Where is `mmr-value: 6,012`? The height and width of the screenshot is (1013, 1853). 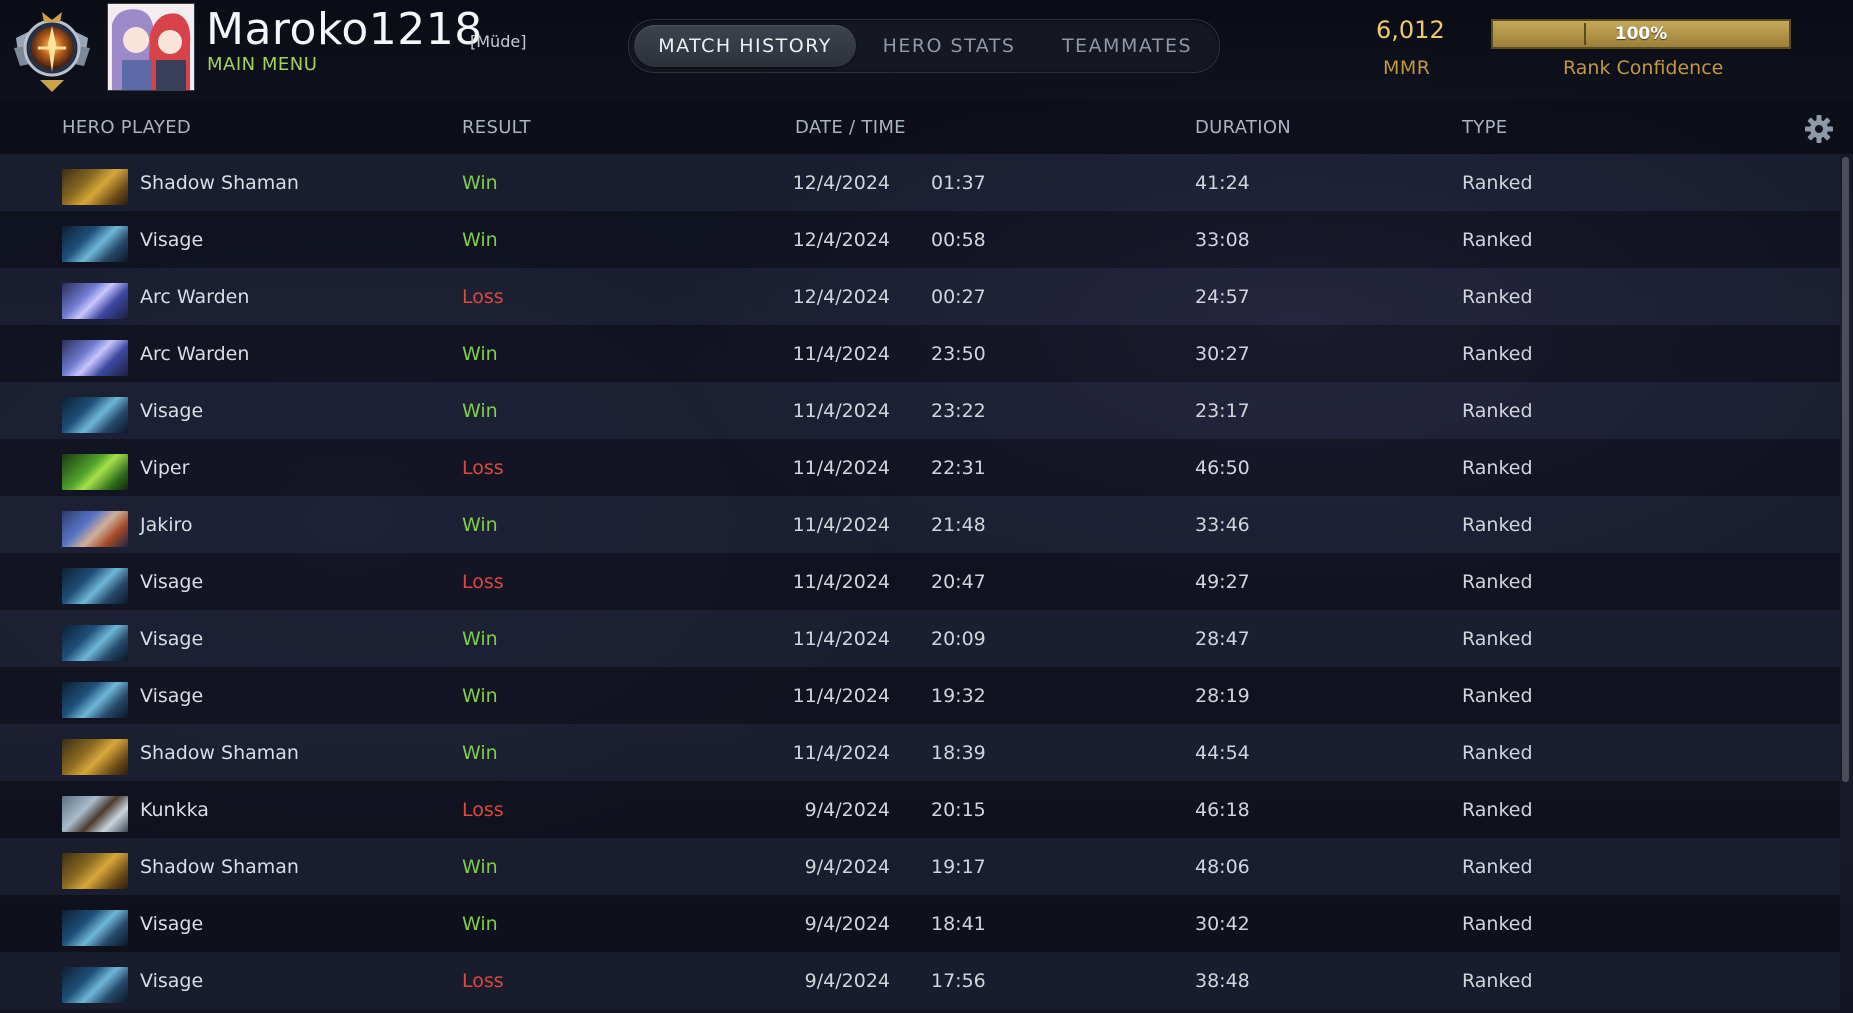
mmr-value: 6,012 is located at coordinates (1410, 30).